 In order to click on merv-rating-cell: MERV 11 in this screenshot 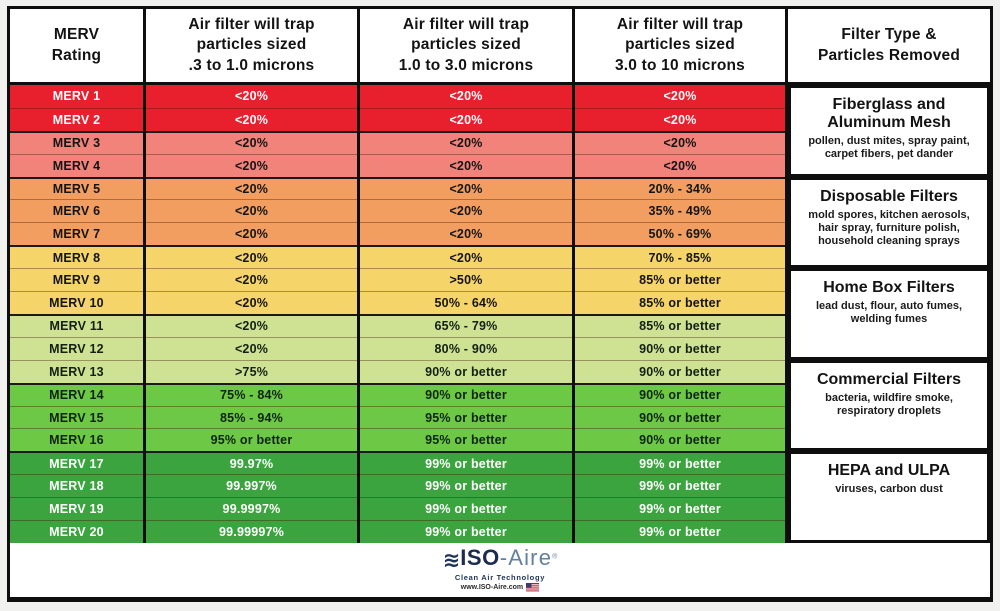, I will do `click(76, 325)`.